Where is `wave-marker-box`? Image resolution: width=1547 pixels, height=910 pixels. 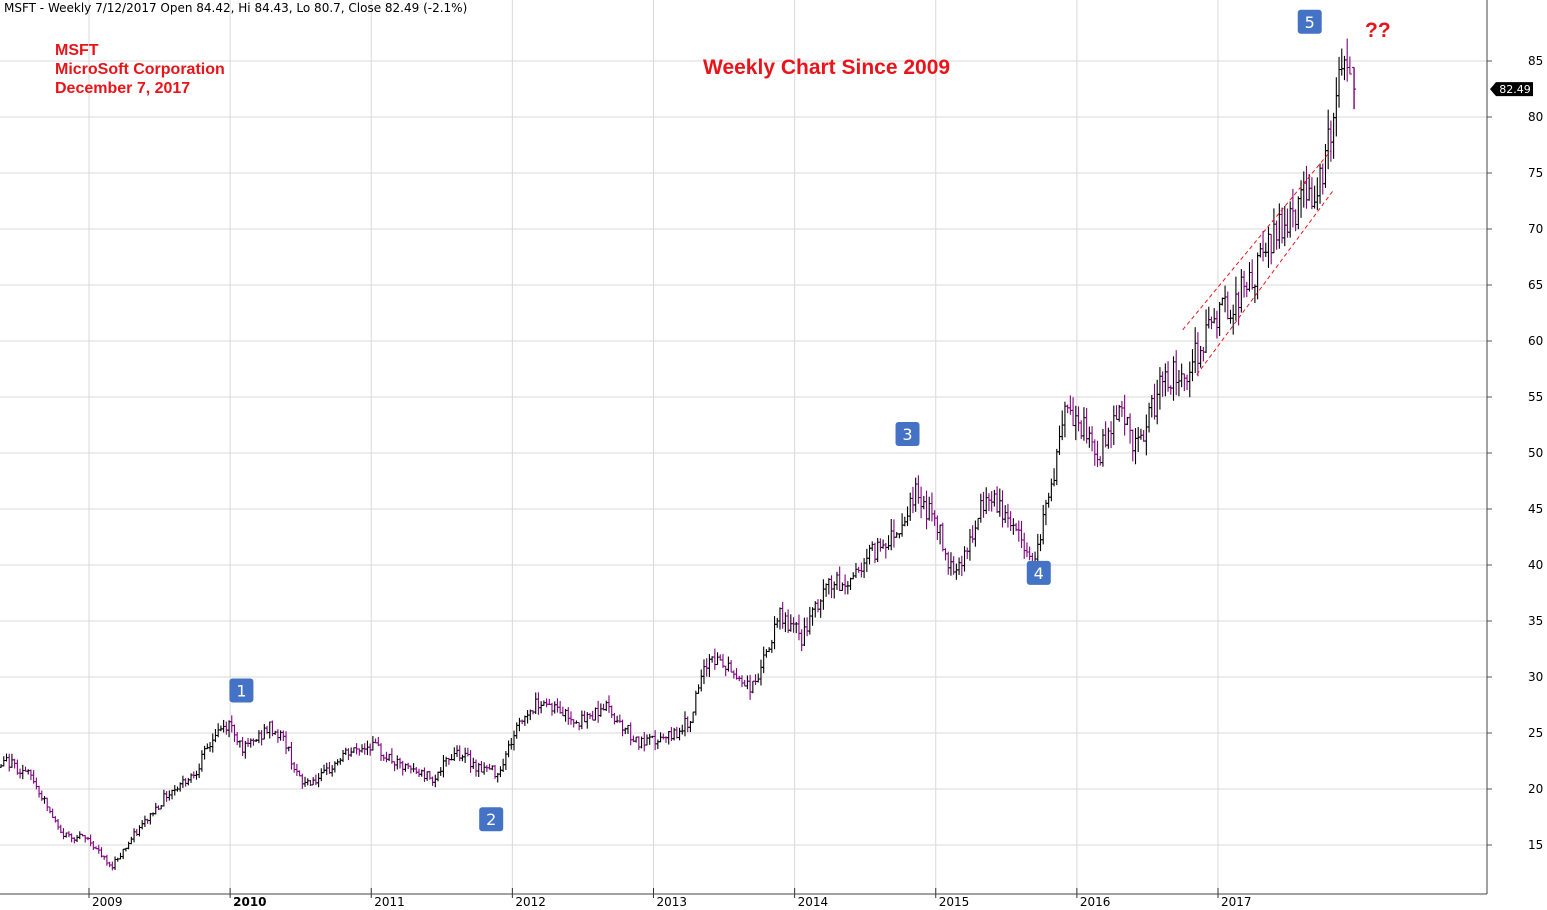
wave-marker-box is located at coordinates (1038, 572).